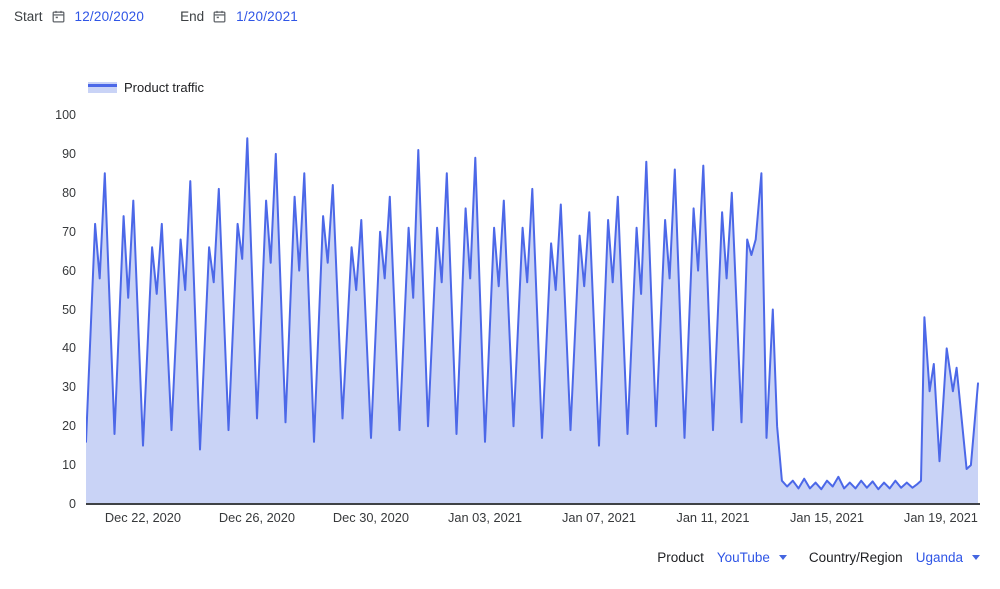 The height and width of the screenshot is (589, 1000). I want to click on chart-filter-controls: Product YouTube Country/Region Uganda, so click(818, 557).